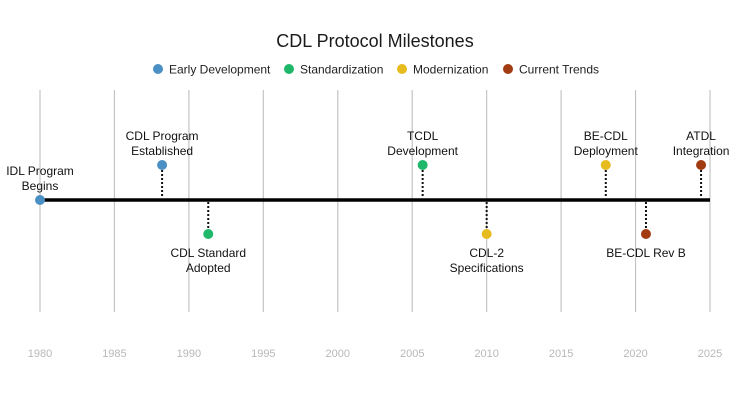 The image size is (750, 400). What do you see at coordinates (375, 354) in the screenshot?
I see `year-tick-labels: 1980 1985 1990 1995 2000 2005 2010 2015 2020 2025` at bounding box center [375, 354].